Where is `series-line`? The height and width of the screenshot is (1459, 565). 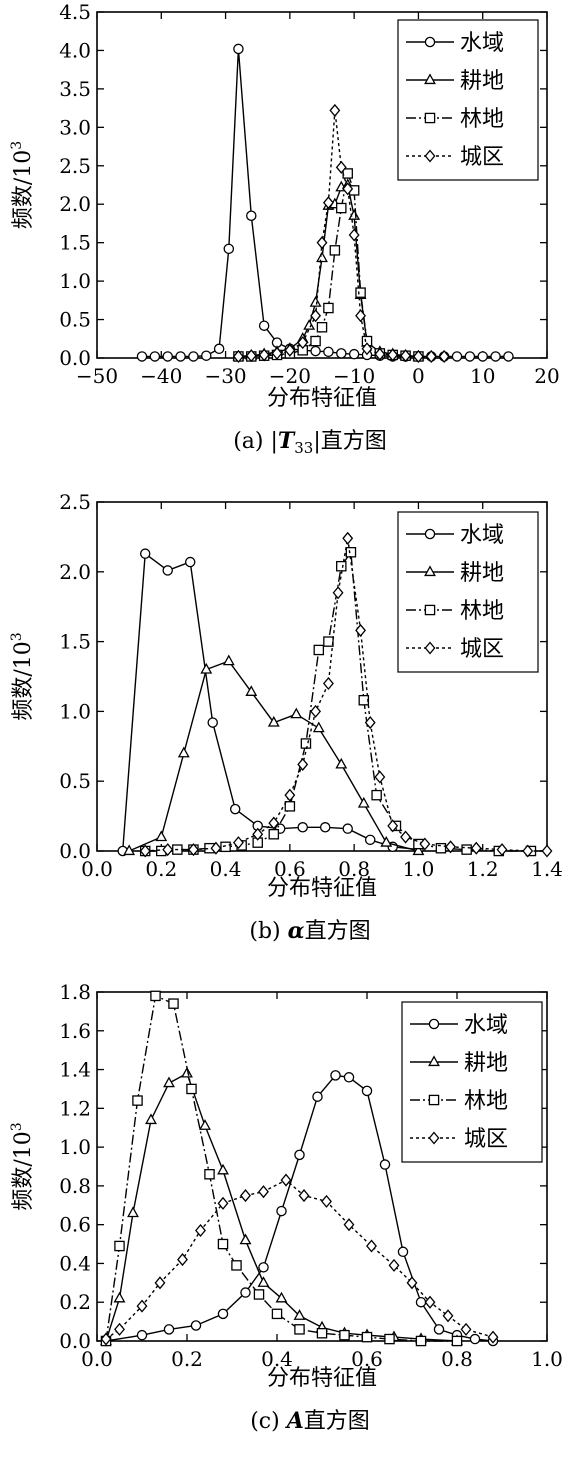 series-line is located at coordinates (270, 702).